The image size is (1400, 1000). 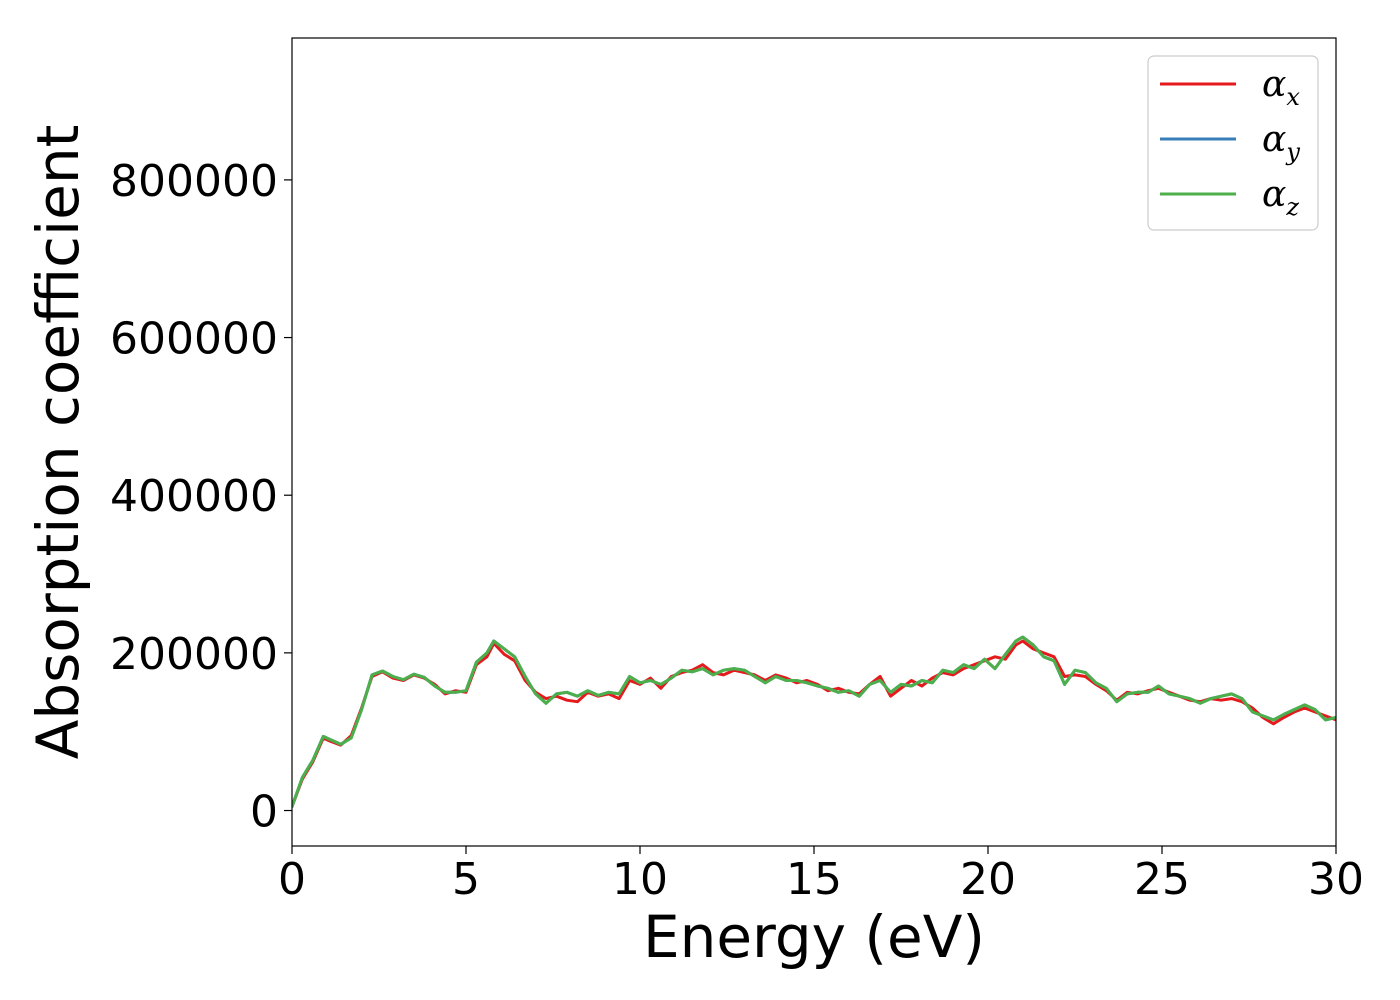 What do you see at coordinates (292, 879) in the screenshot?
I see `x-tick-label: 0` at bounding box center [292, 879].